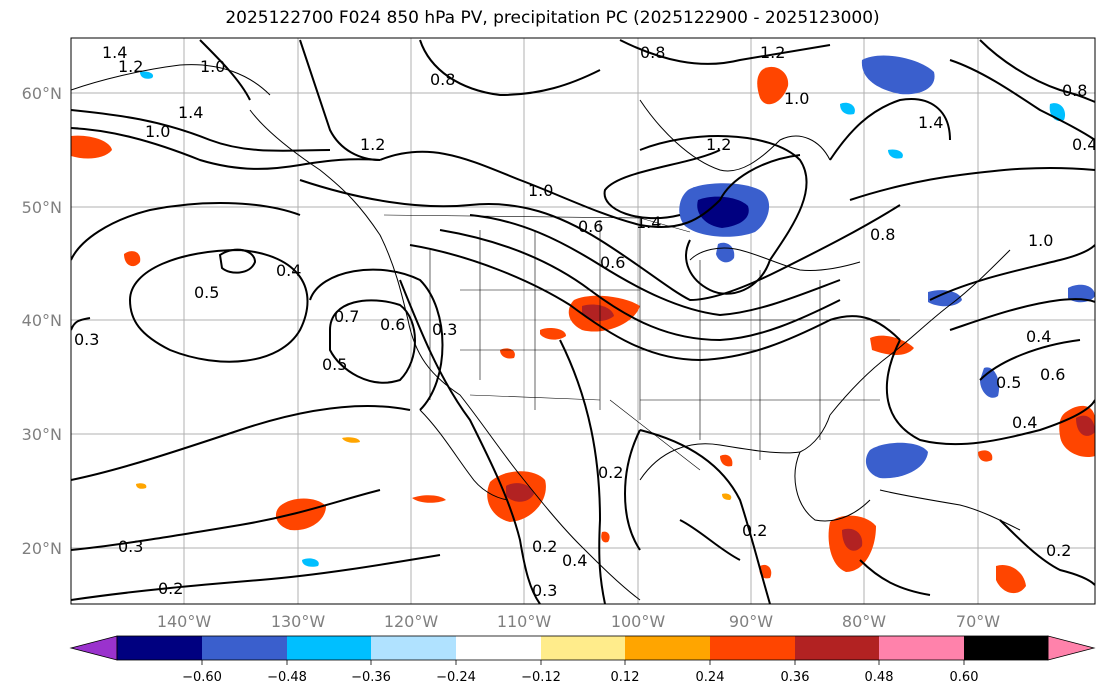 This screenshot has height=698, width=1105. Describe the element at coordinates (456, 677) in the screenshot. I see `colorbar-tick-label: −0.24` at that location.